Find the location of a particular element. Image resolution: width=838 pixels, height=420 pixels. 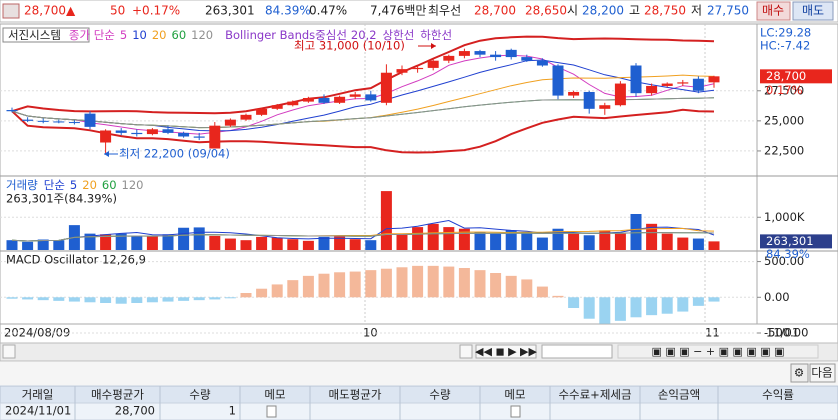

sell-button is located at coordinates (813, 11).